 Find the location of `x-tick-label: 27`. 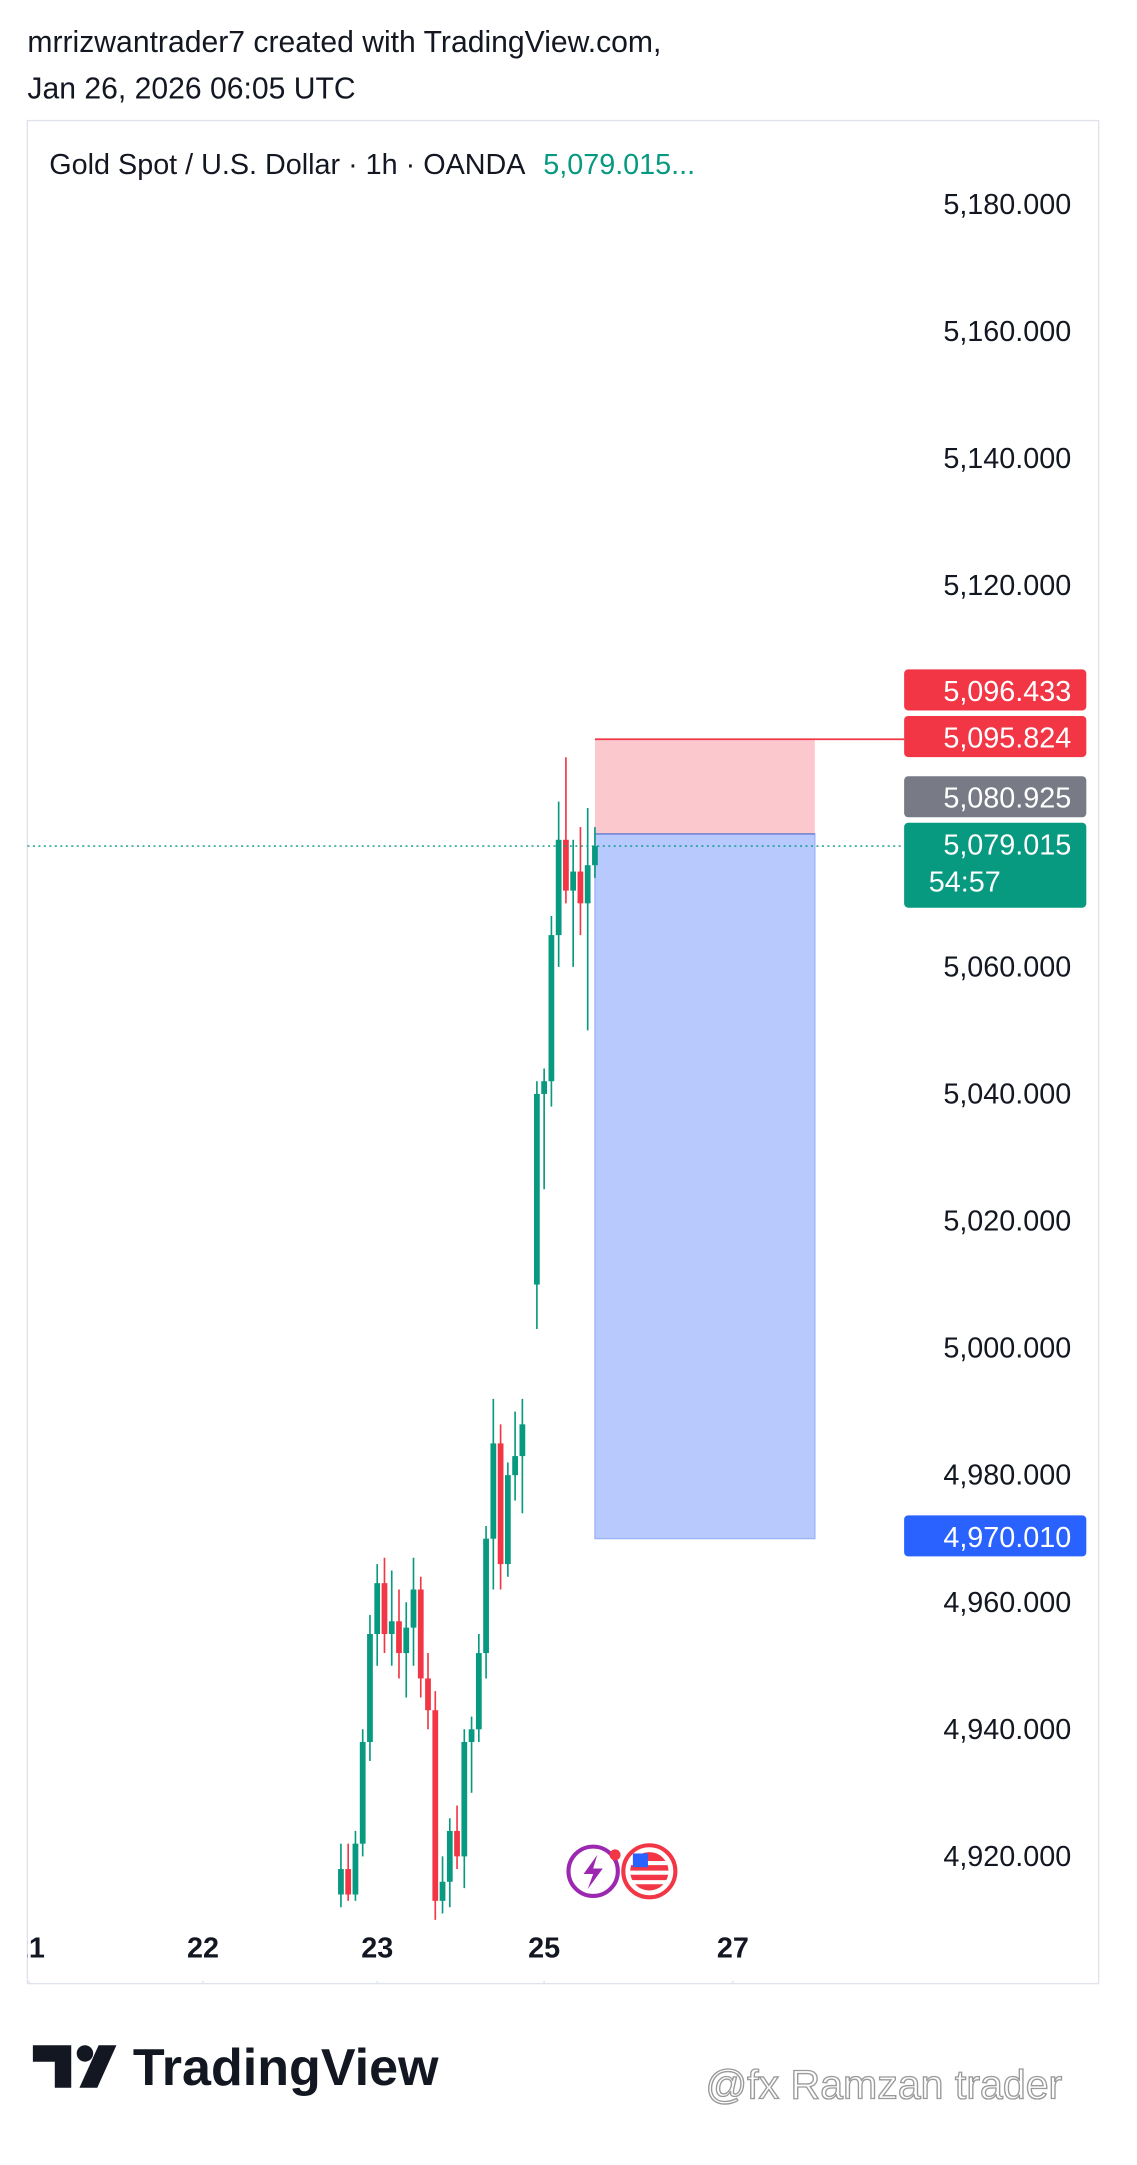

x-tick-label: 27 is located at coordinates (733, 1949).